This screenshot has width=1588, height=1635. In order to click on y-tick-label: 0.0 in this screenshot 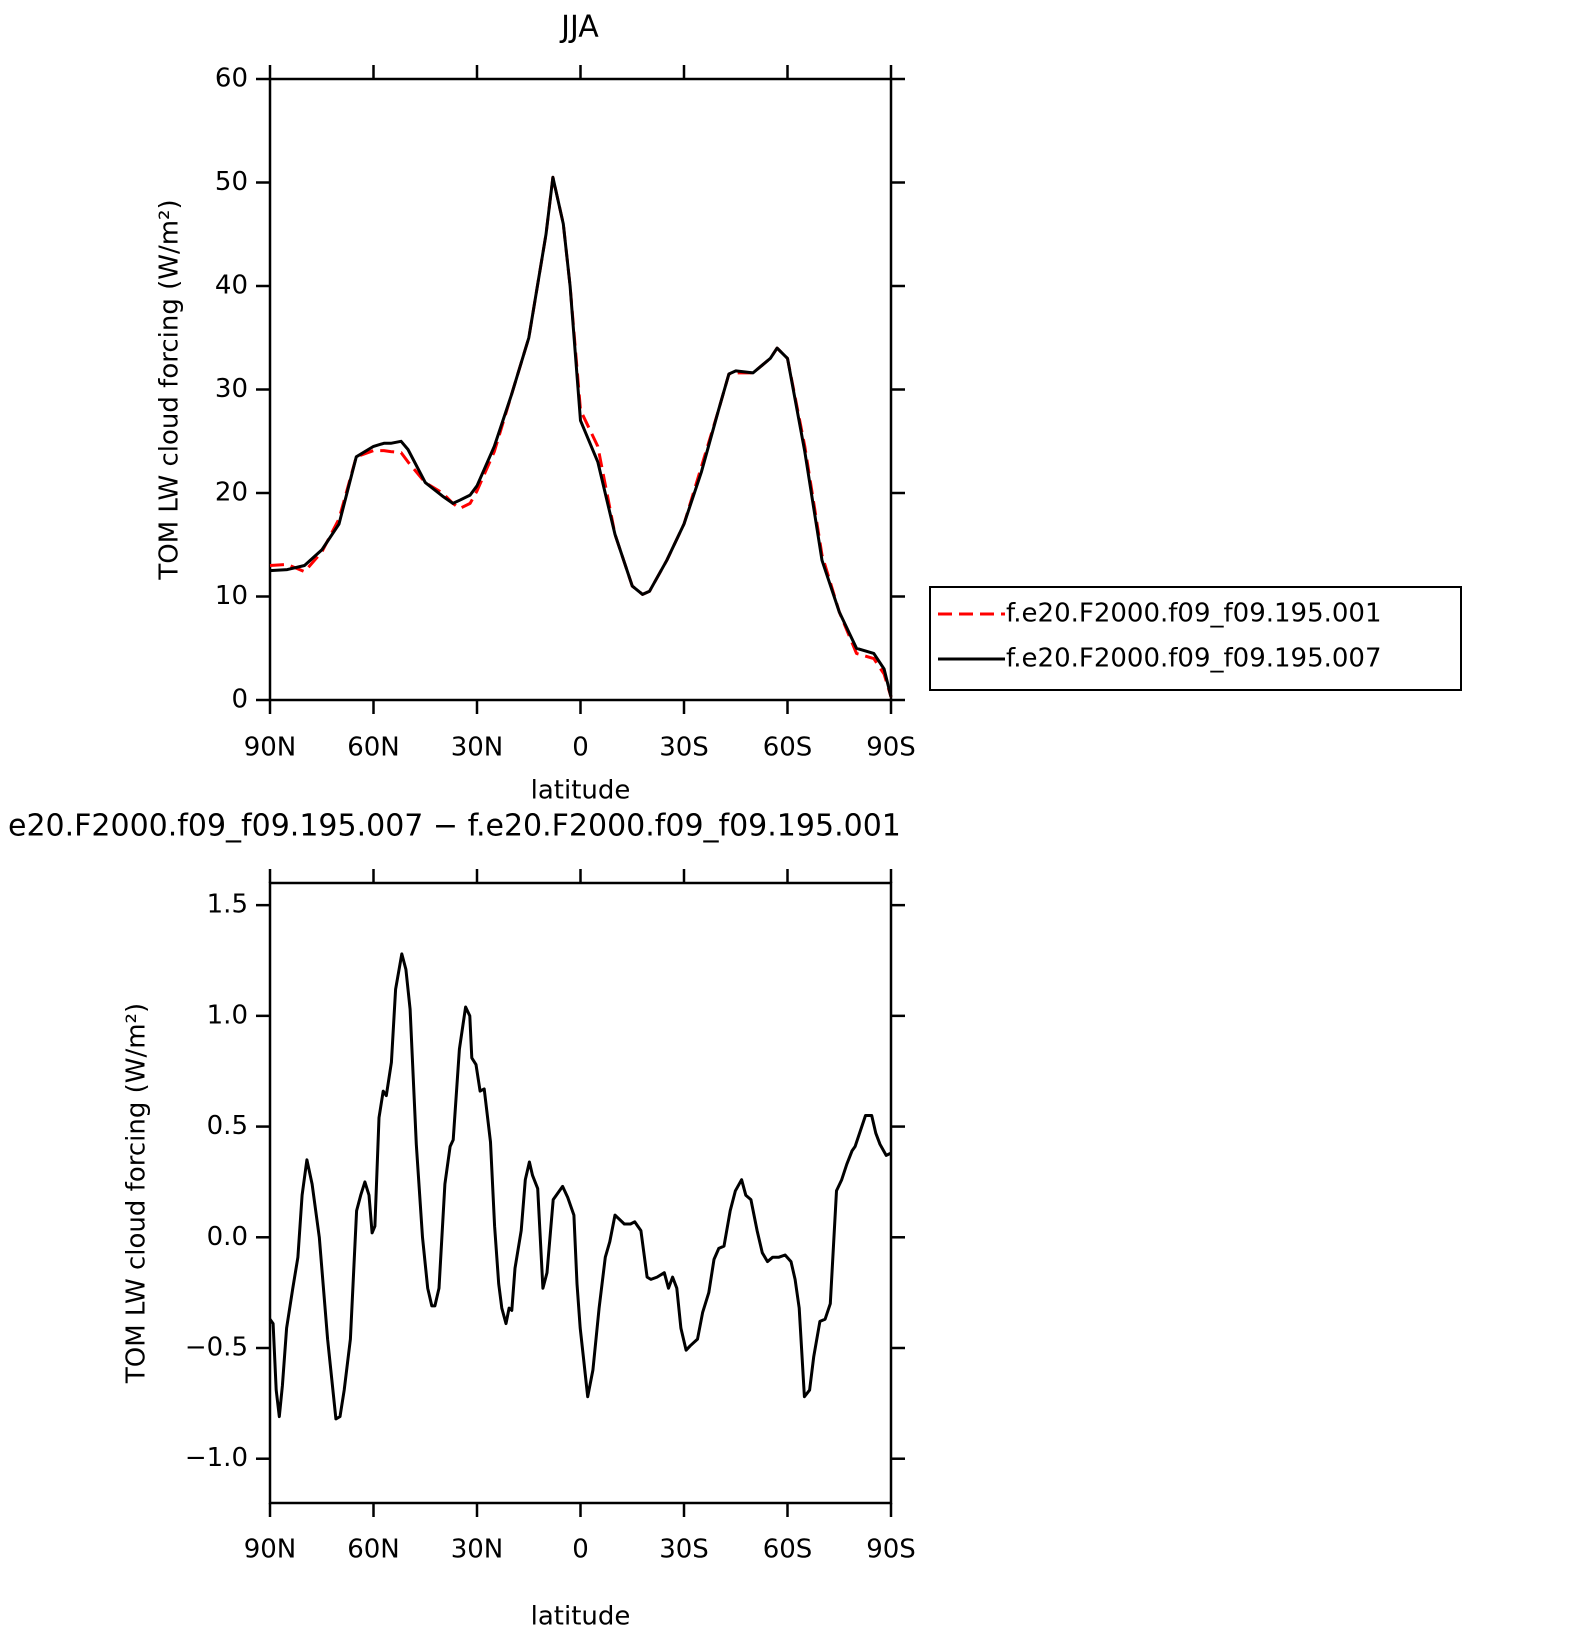, I will do `click(227, 1237)`.